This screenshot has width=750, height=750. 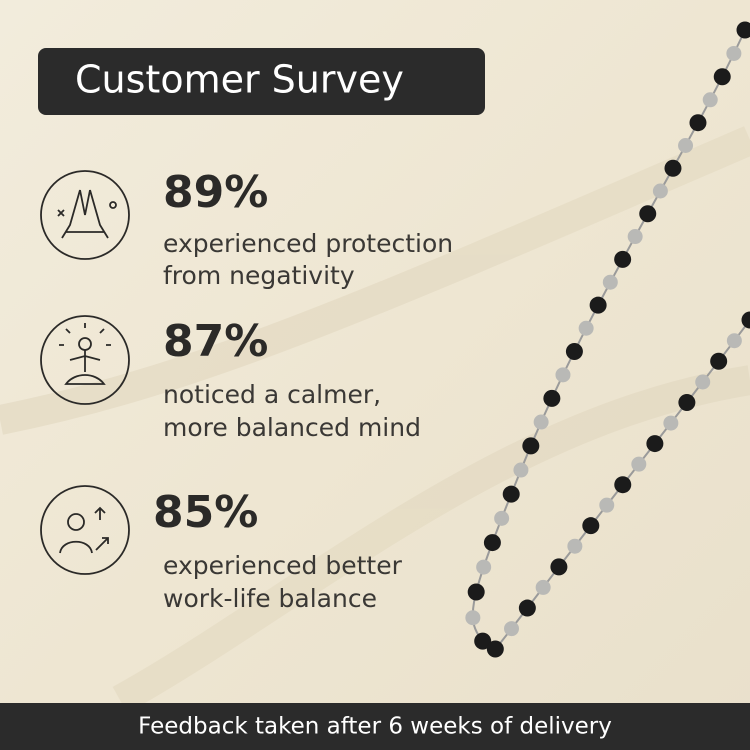 I want to click on stat-value: 87%, so click(x=215, y=341).